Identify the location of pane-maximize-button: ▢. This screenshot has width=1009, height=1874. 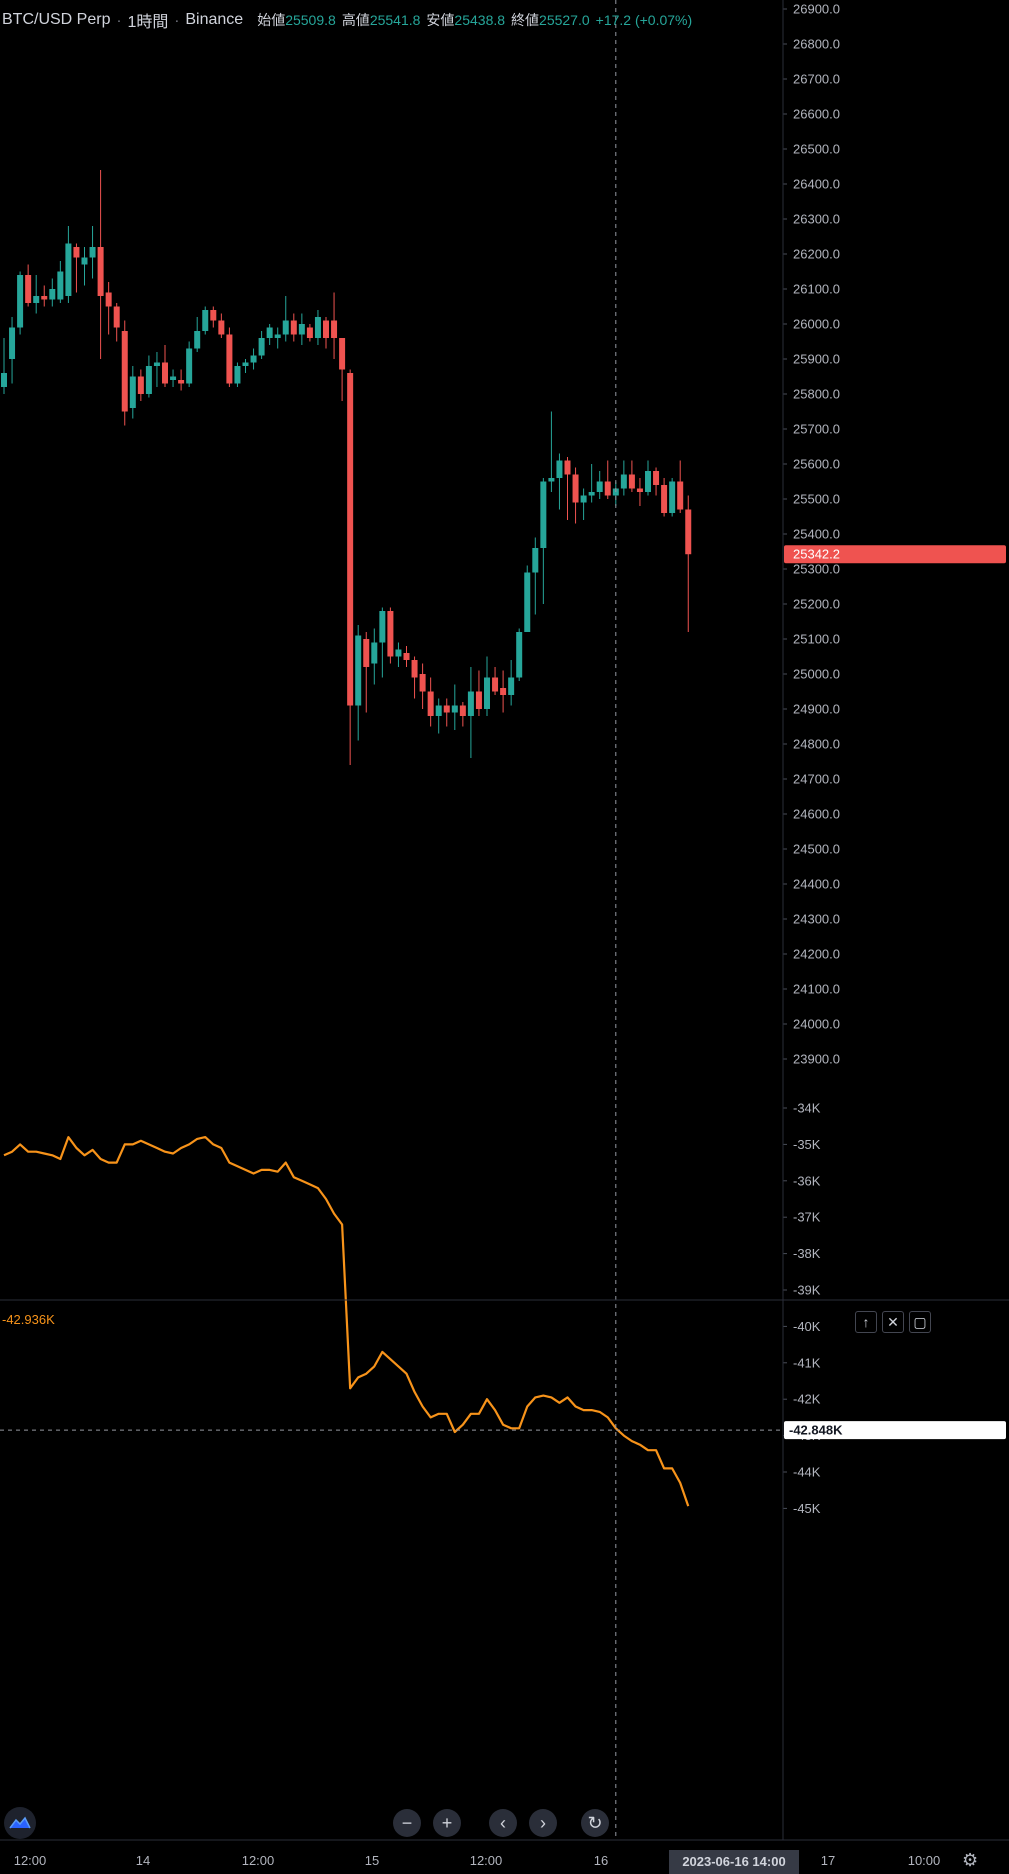
(920, 1322).